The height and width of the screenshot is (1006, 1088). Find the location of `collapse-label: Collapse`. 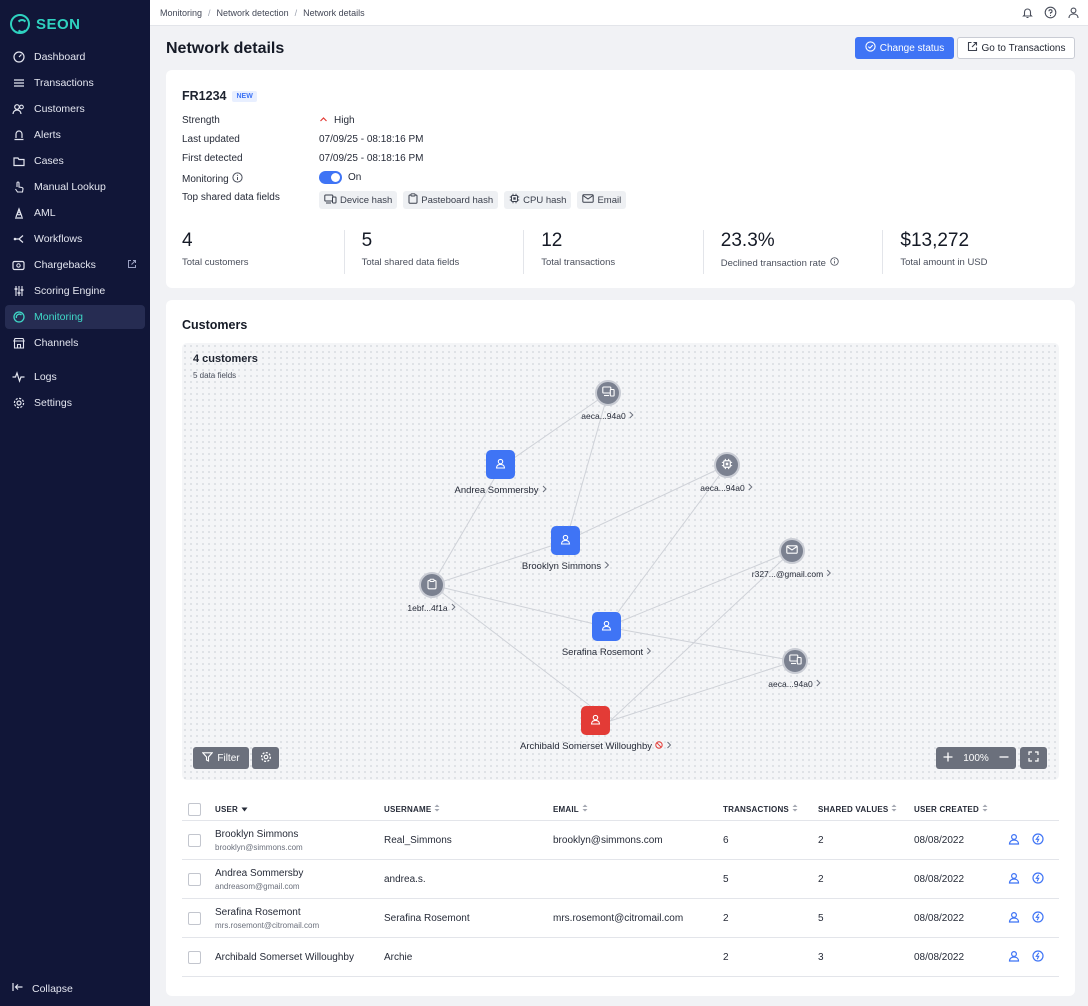

collapse-label: Collapse is located at coordinates (52, 988).